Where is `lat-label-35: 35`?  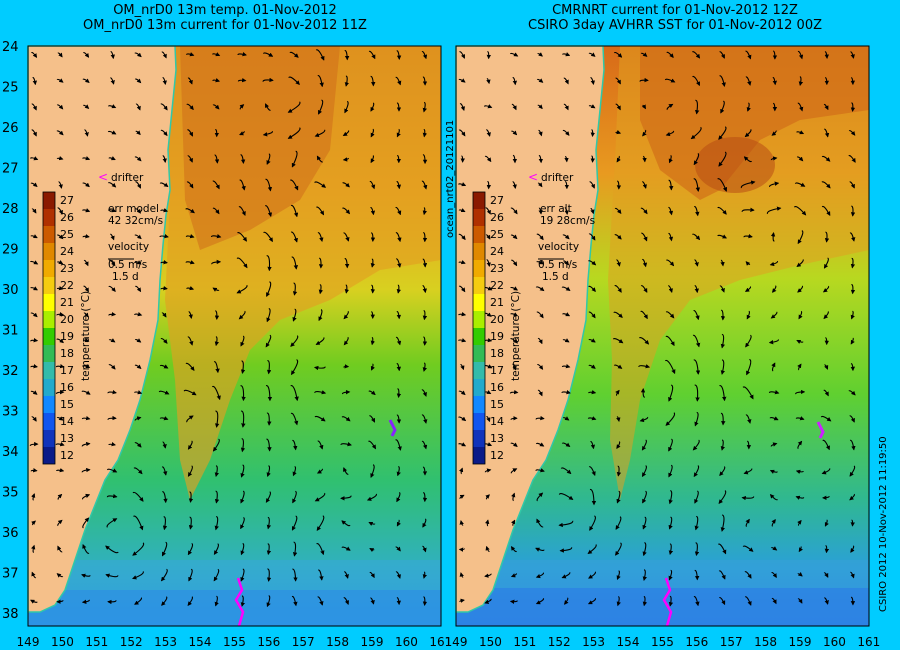 lat-label-35: 35 is located at coordinates (10, 493).